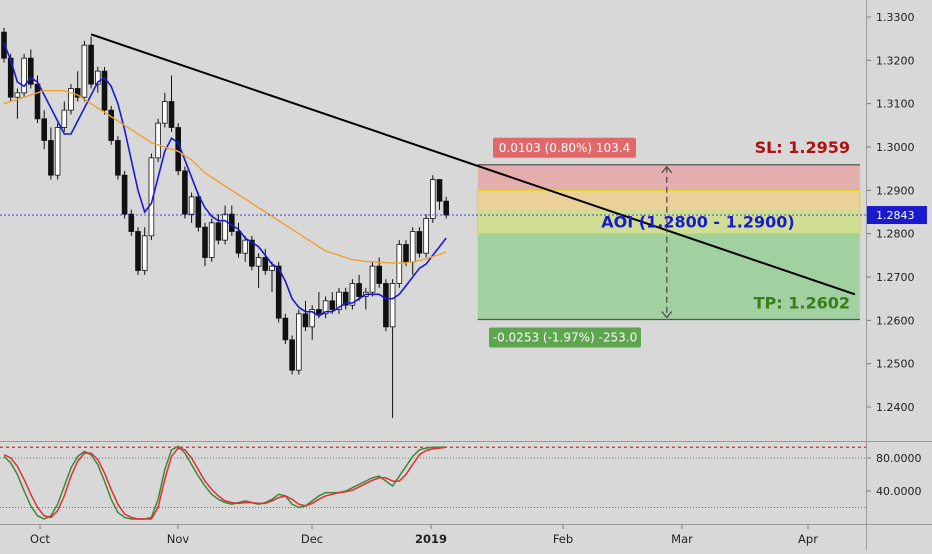 The image size is (932, 554). What do you see at coordinates (669, 242) in the screenshot?
I see `trade-zones` at bounding box center [669, 242].